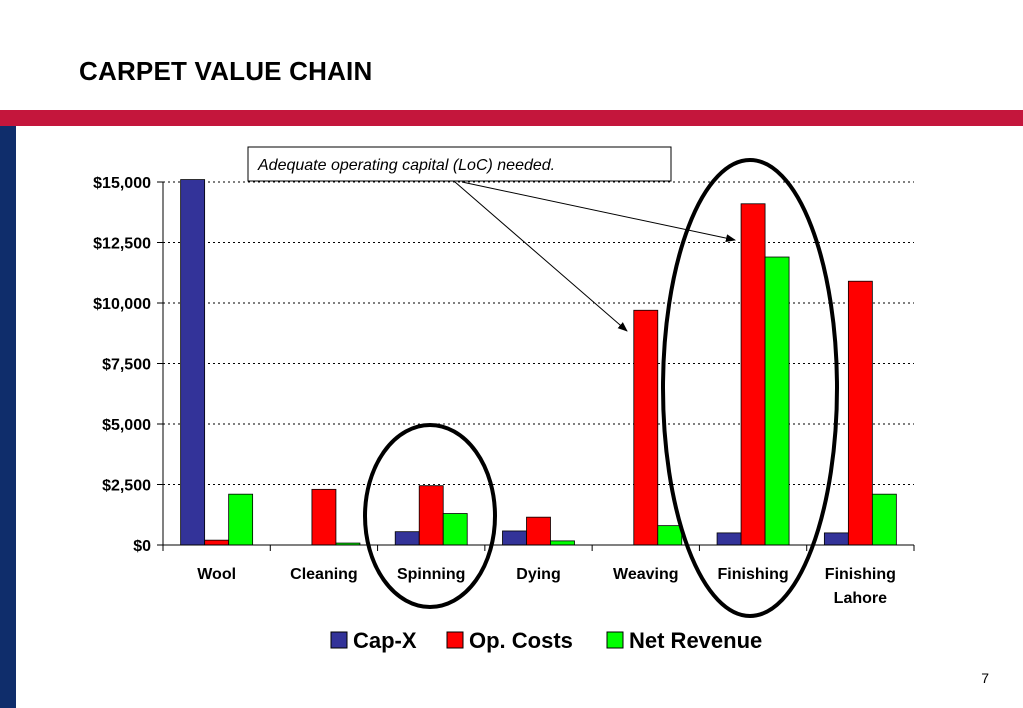  What do you see at coordinates (122, 304) in the screenshot?
I see `y-tick-label: $10,000` at bounding box center [122, 304].